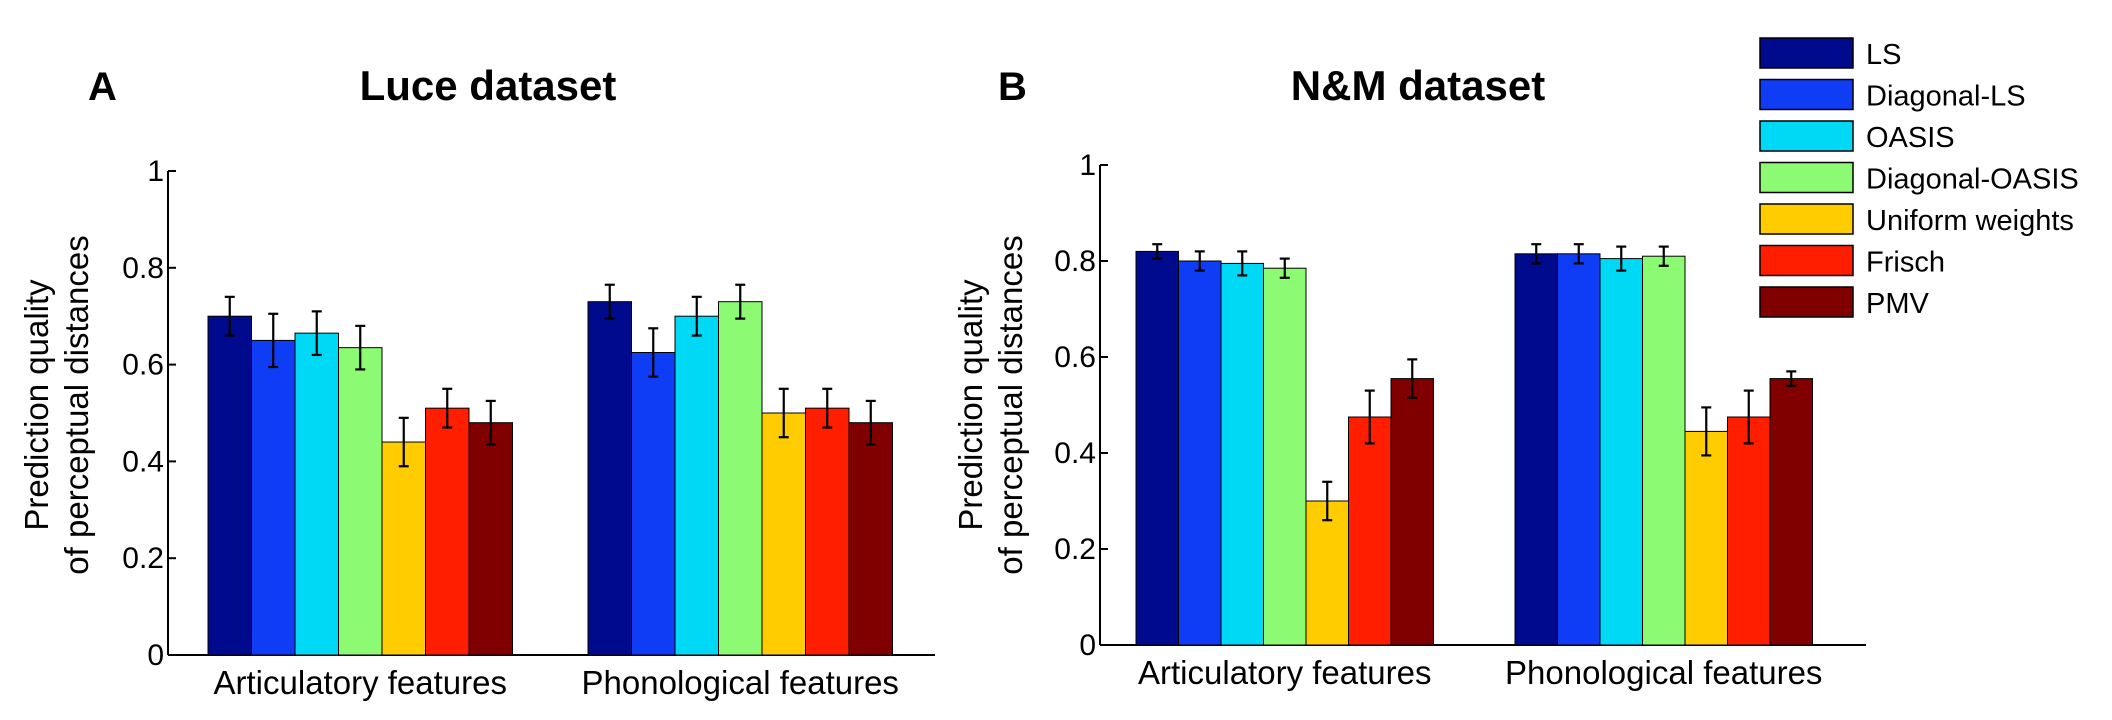 The height and width of the screenshot is (720, 2112). What do you see at coordinates (143, 461) in the screenshot?
I see `panel-a-ytick-label: 0.4` at bounding box center [143, 461].